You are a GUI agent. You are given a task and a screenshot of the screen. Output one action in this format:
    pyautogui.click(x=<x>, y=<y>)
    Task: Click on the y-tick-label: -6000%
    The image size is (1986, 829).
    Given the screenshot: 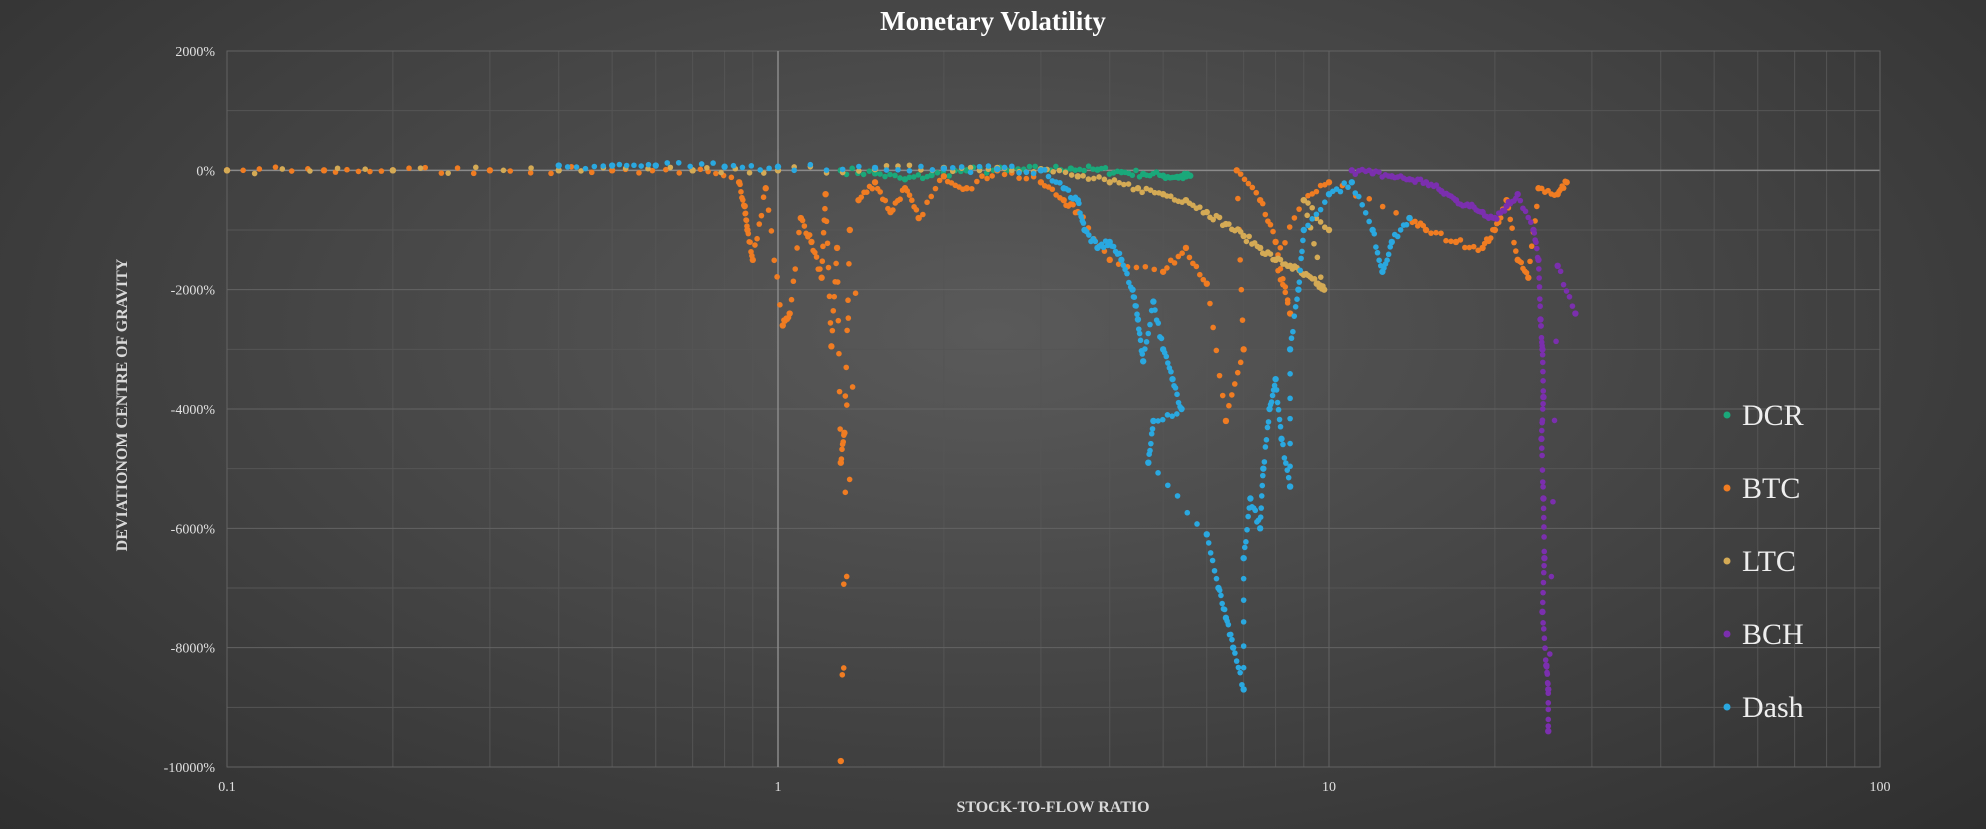 What is the action you would take?
    pyautogui.click(x=193, y=529)
    